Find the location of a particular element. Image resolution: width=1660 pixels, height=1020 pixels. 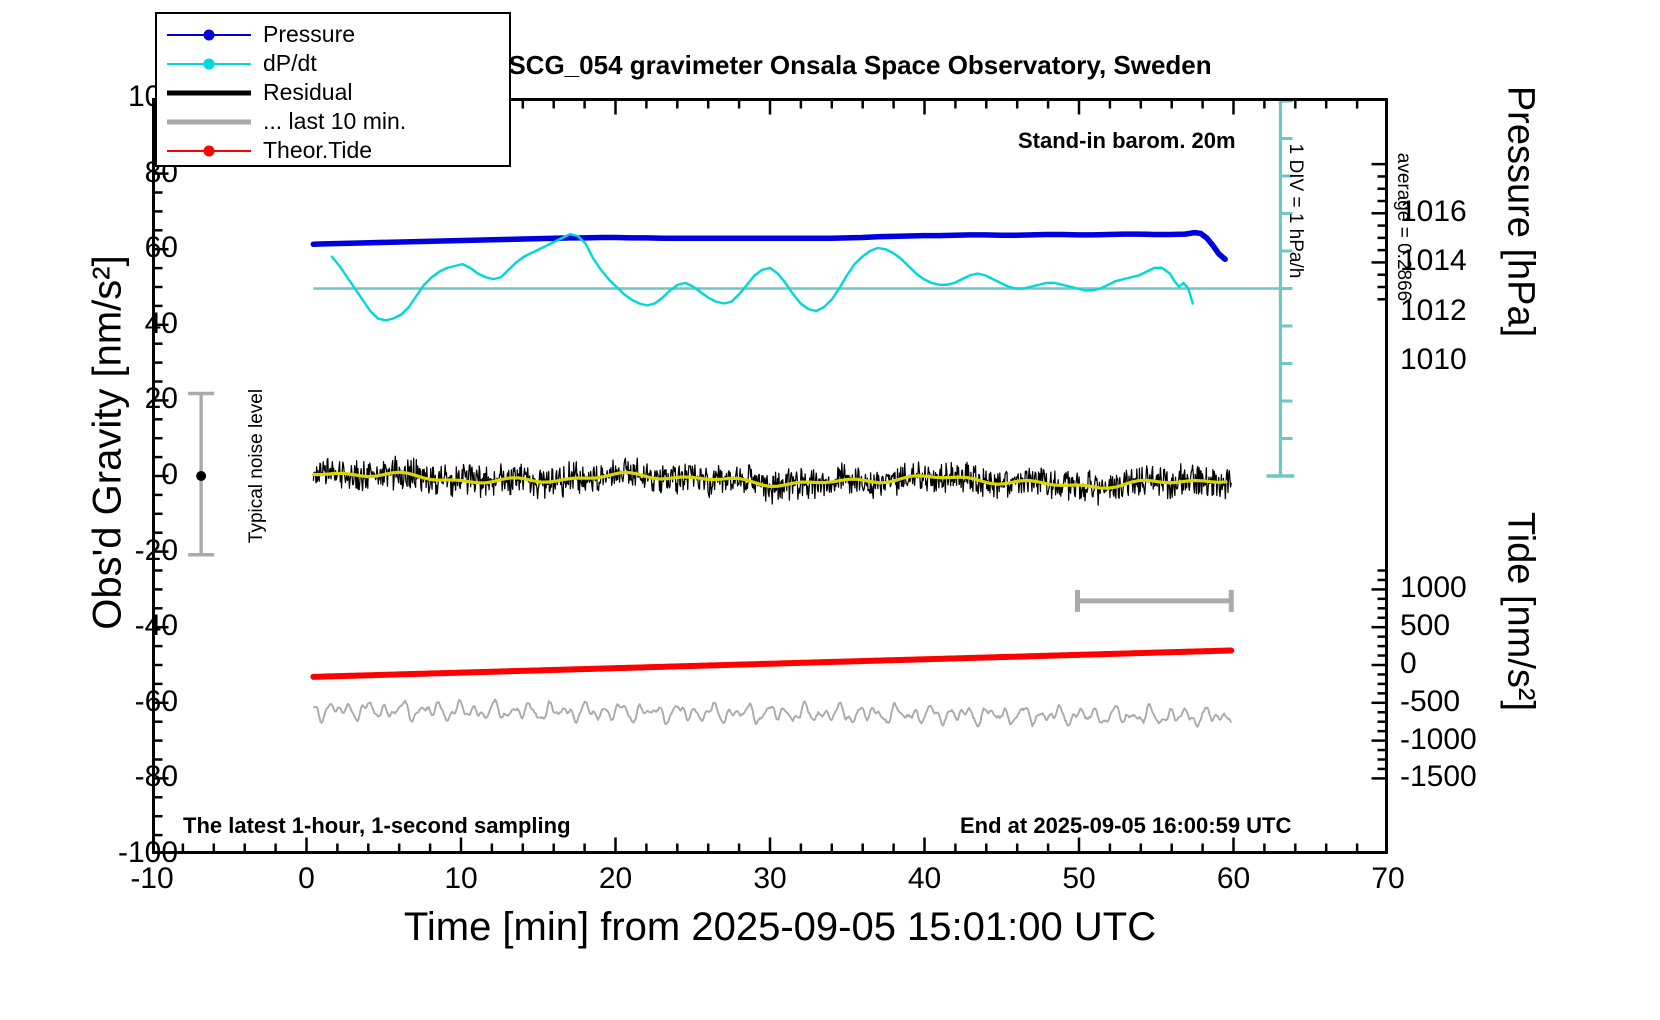

legend-item-label: ... last 10 min. is located at coordinates (335, 121).